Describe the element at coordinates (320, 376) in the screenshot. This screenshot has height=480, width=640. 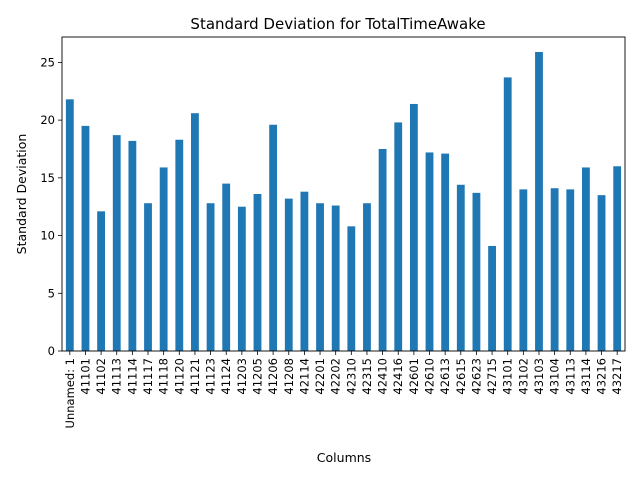
I see `x-tick-label: 42201` at that location.